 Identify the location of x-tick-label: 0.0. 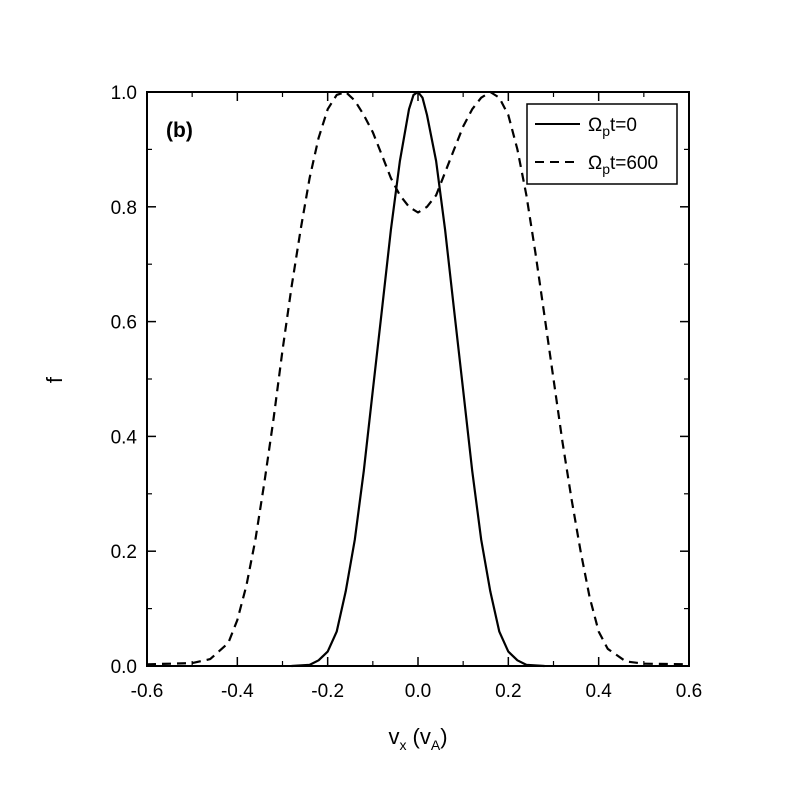
(418, 691).